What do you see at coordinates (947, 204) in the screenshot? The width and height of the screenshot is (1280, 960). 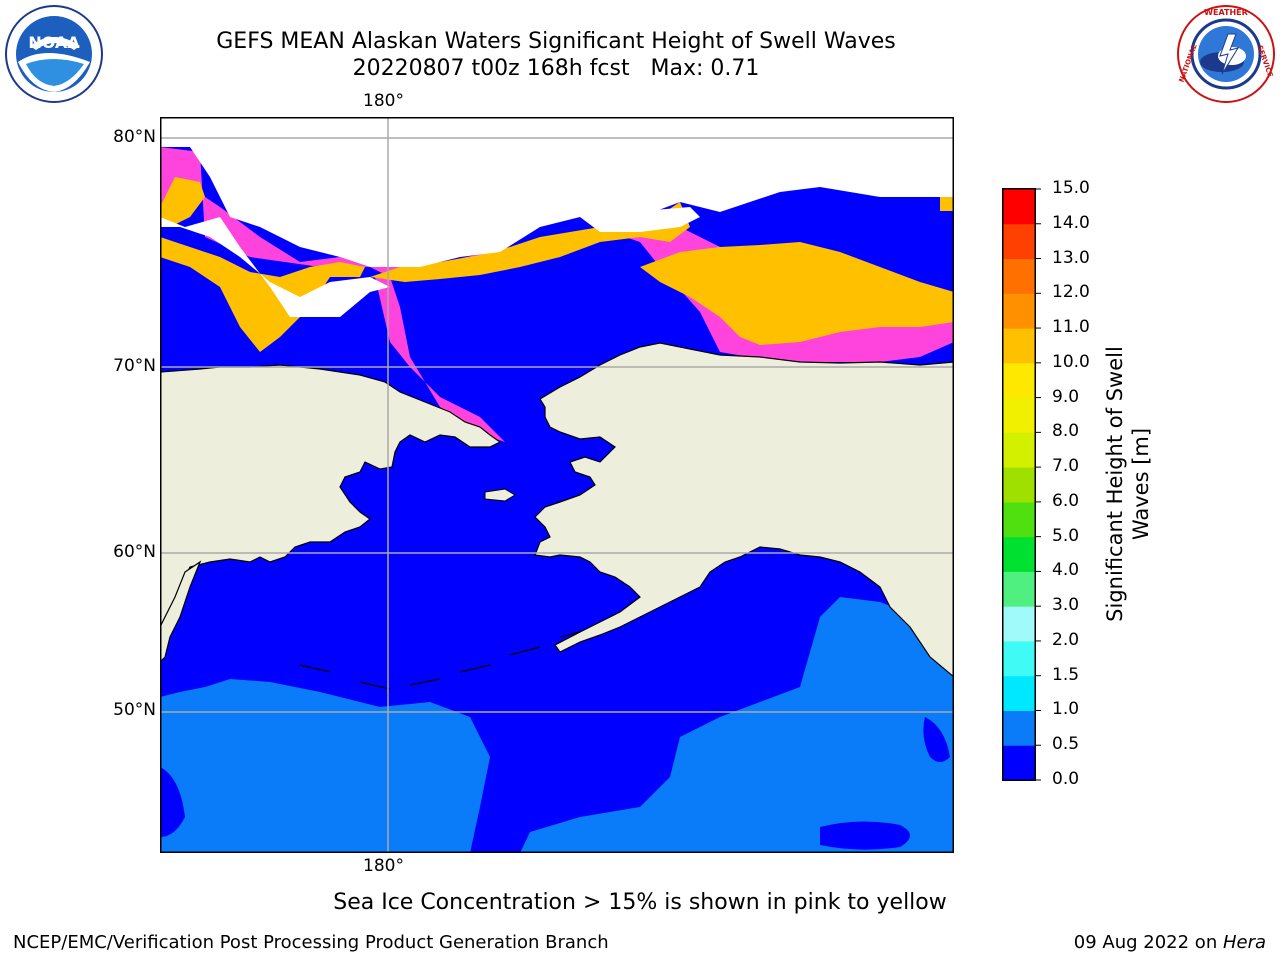 I see `sea-ice-yellow-far-ne` at bounding box center [947, 204].